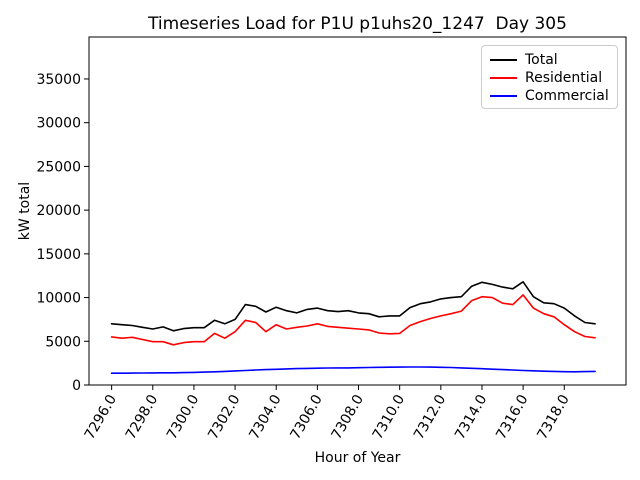  I want to click on y-axis-tick-labels: 0 5000 10000 15000 20000 25000 30000 35000, so click(58, 233).